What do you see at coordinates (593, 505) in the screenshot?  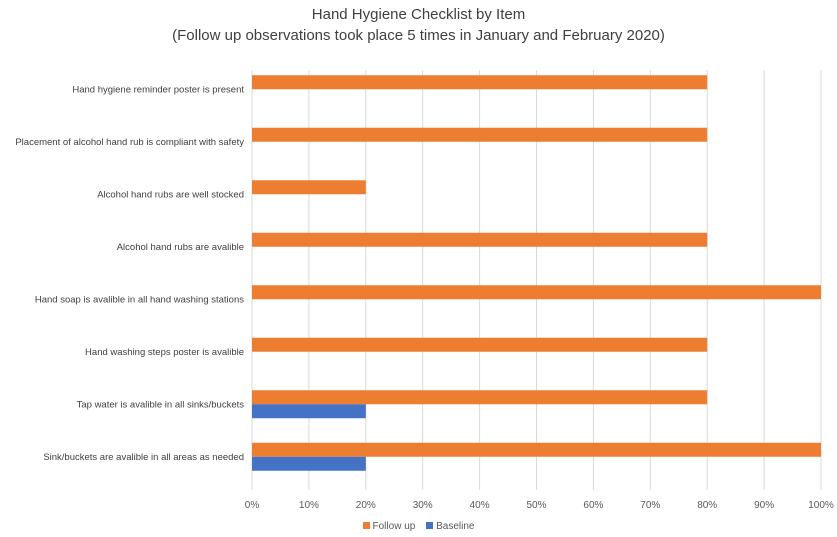 I see `x-tick-label: 60%` at bounding box center [593, 505].